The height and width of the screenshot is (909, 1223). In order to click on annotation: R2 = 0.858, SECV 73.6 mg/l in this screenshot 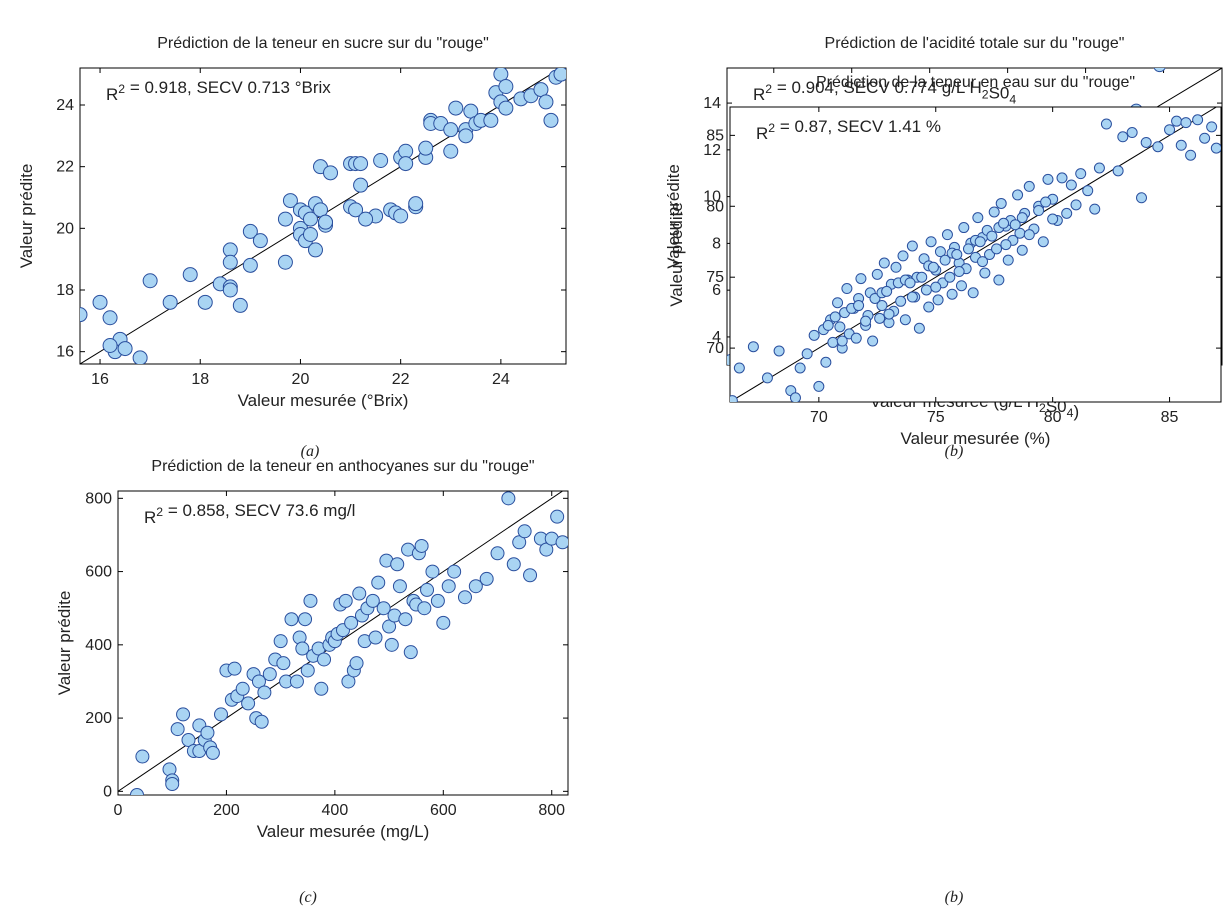, I will do `click(249, 514)`.